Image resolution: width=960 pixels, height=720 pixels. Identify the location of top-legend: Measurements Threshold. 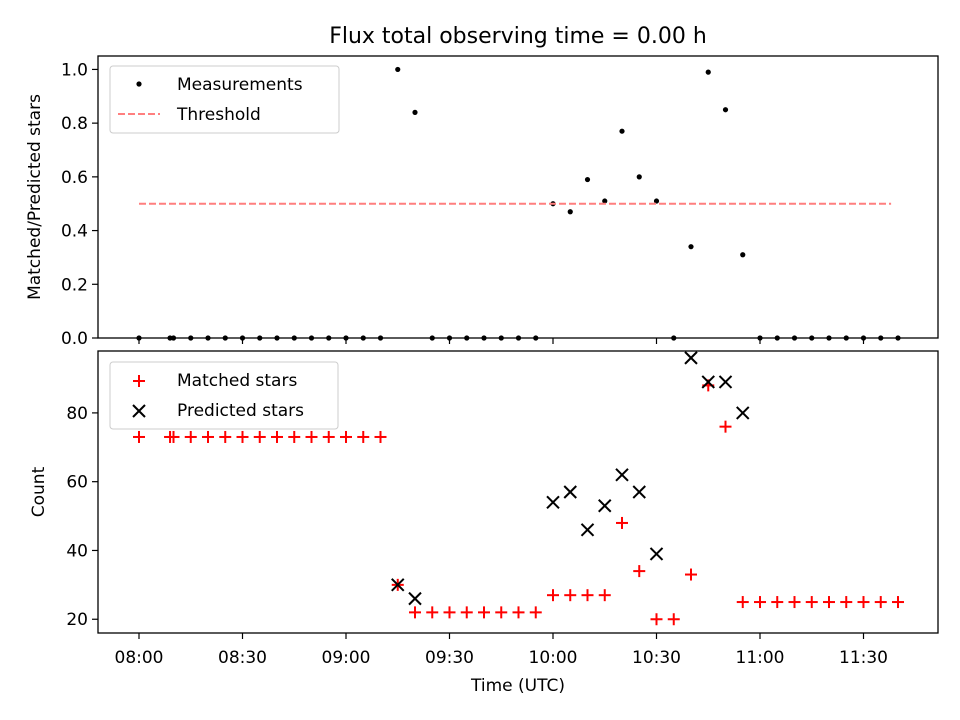
(224, 99).